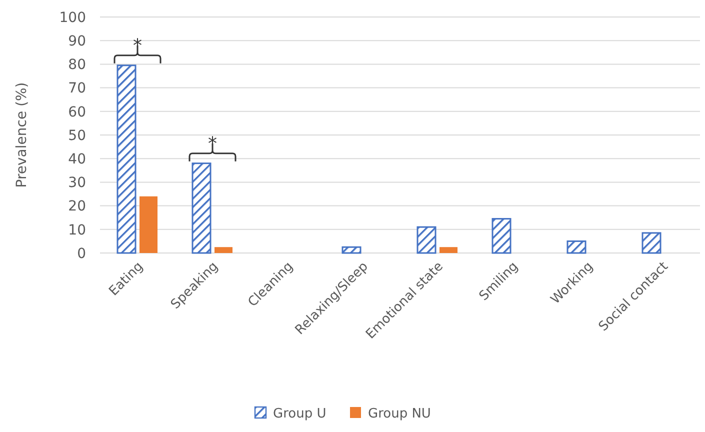 Image resolution: width=705 pixels, height=432 pixels. What do you see at coordinates (77, 112) in the screenshot?
I see `y-tick-label: 60` at bounding box center [77, 112].